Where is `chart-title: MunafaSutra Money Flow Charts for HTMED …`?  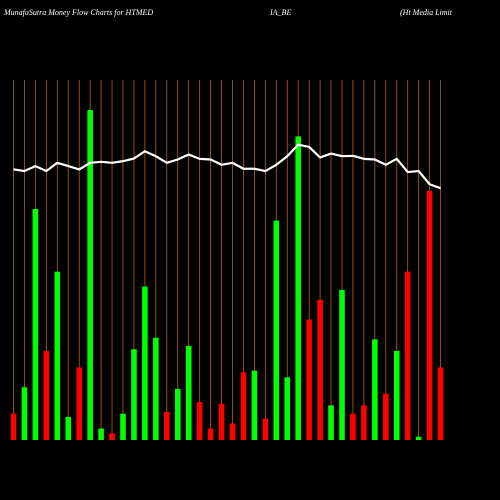 chart-title: MunafaSutra Money Flow Charts for HTMED … is located at coordinates (250, 11).